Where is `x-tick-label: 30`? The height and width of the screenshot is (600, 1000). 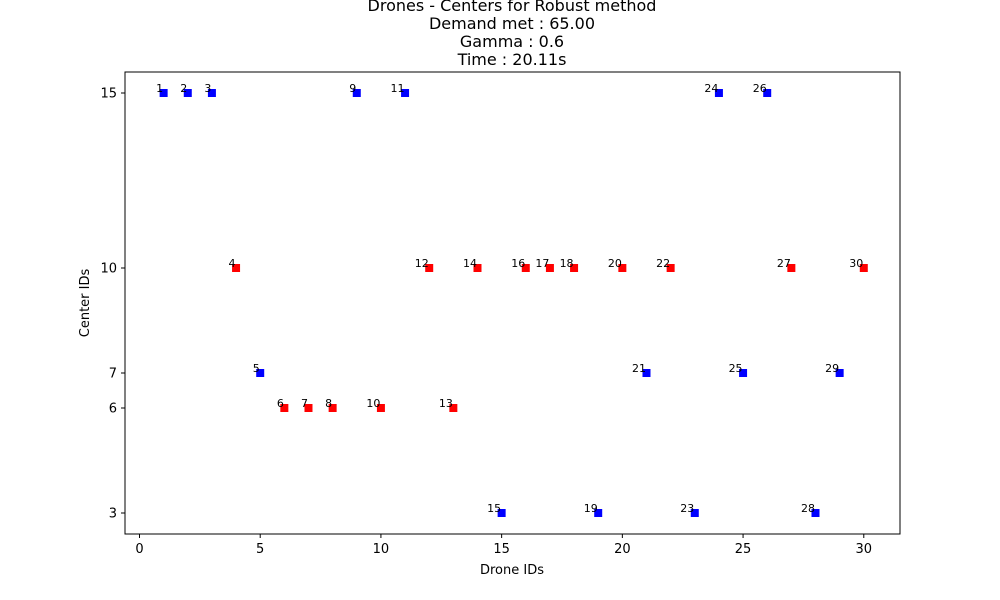 x-tick-label: 30 is located at coordinates (864, 549).